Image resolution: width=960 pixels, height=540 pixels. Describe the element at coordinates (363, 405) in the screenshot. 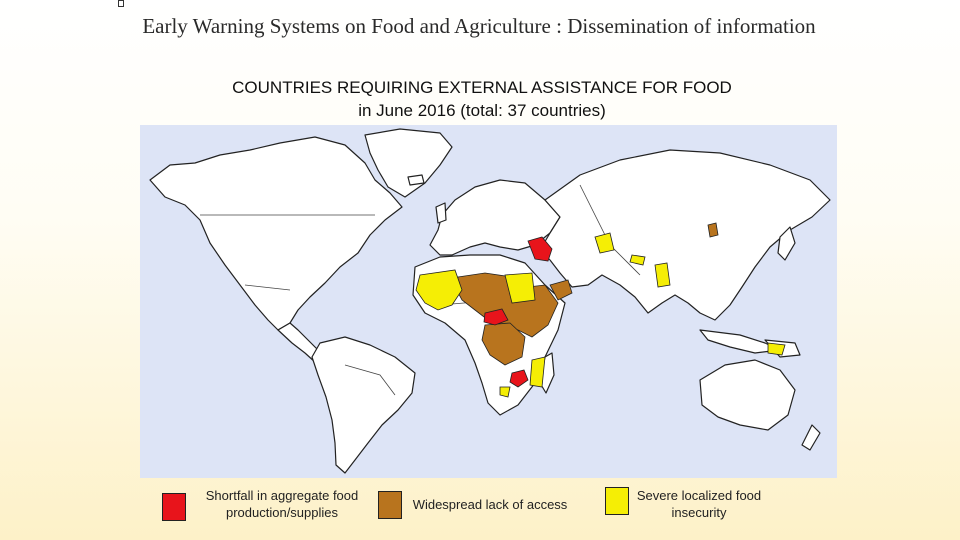

I see `south-america-landmass` at that location.